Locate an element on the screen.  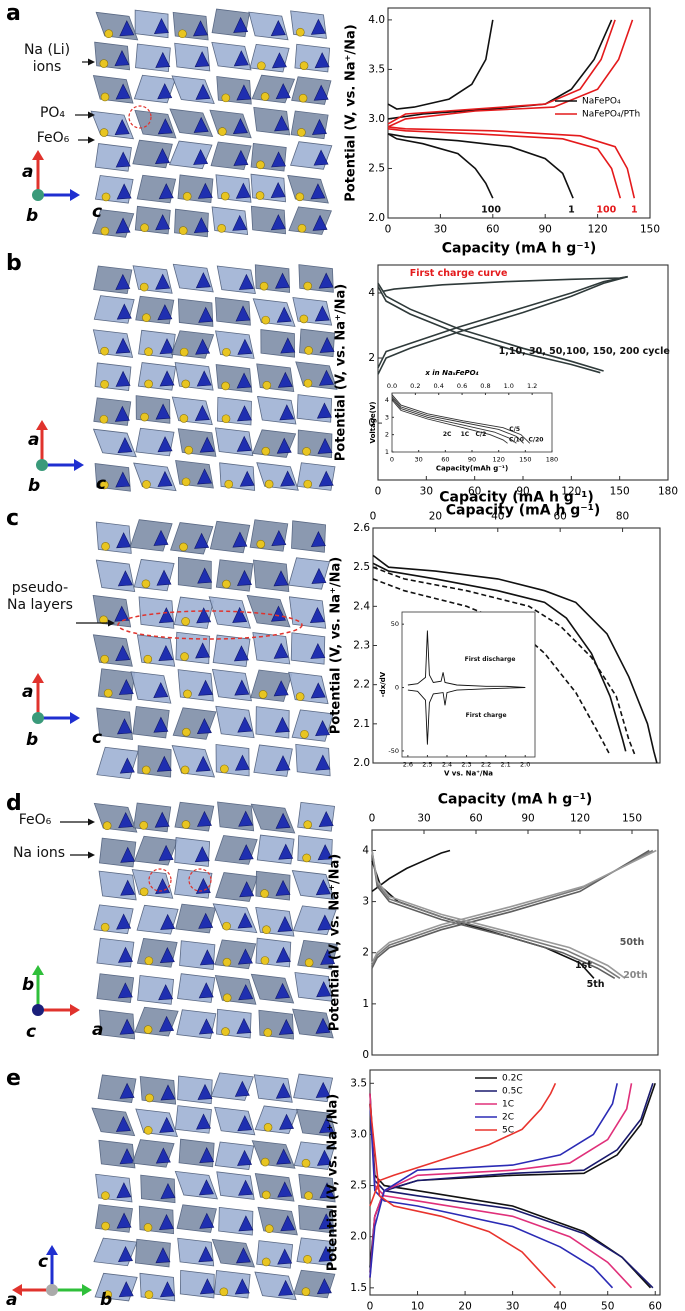
x-tick-label: 90 is located at coordinates (522, 492).